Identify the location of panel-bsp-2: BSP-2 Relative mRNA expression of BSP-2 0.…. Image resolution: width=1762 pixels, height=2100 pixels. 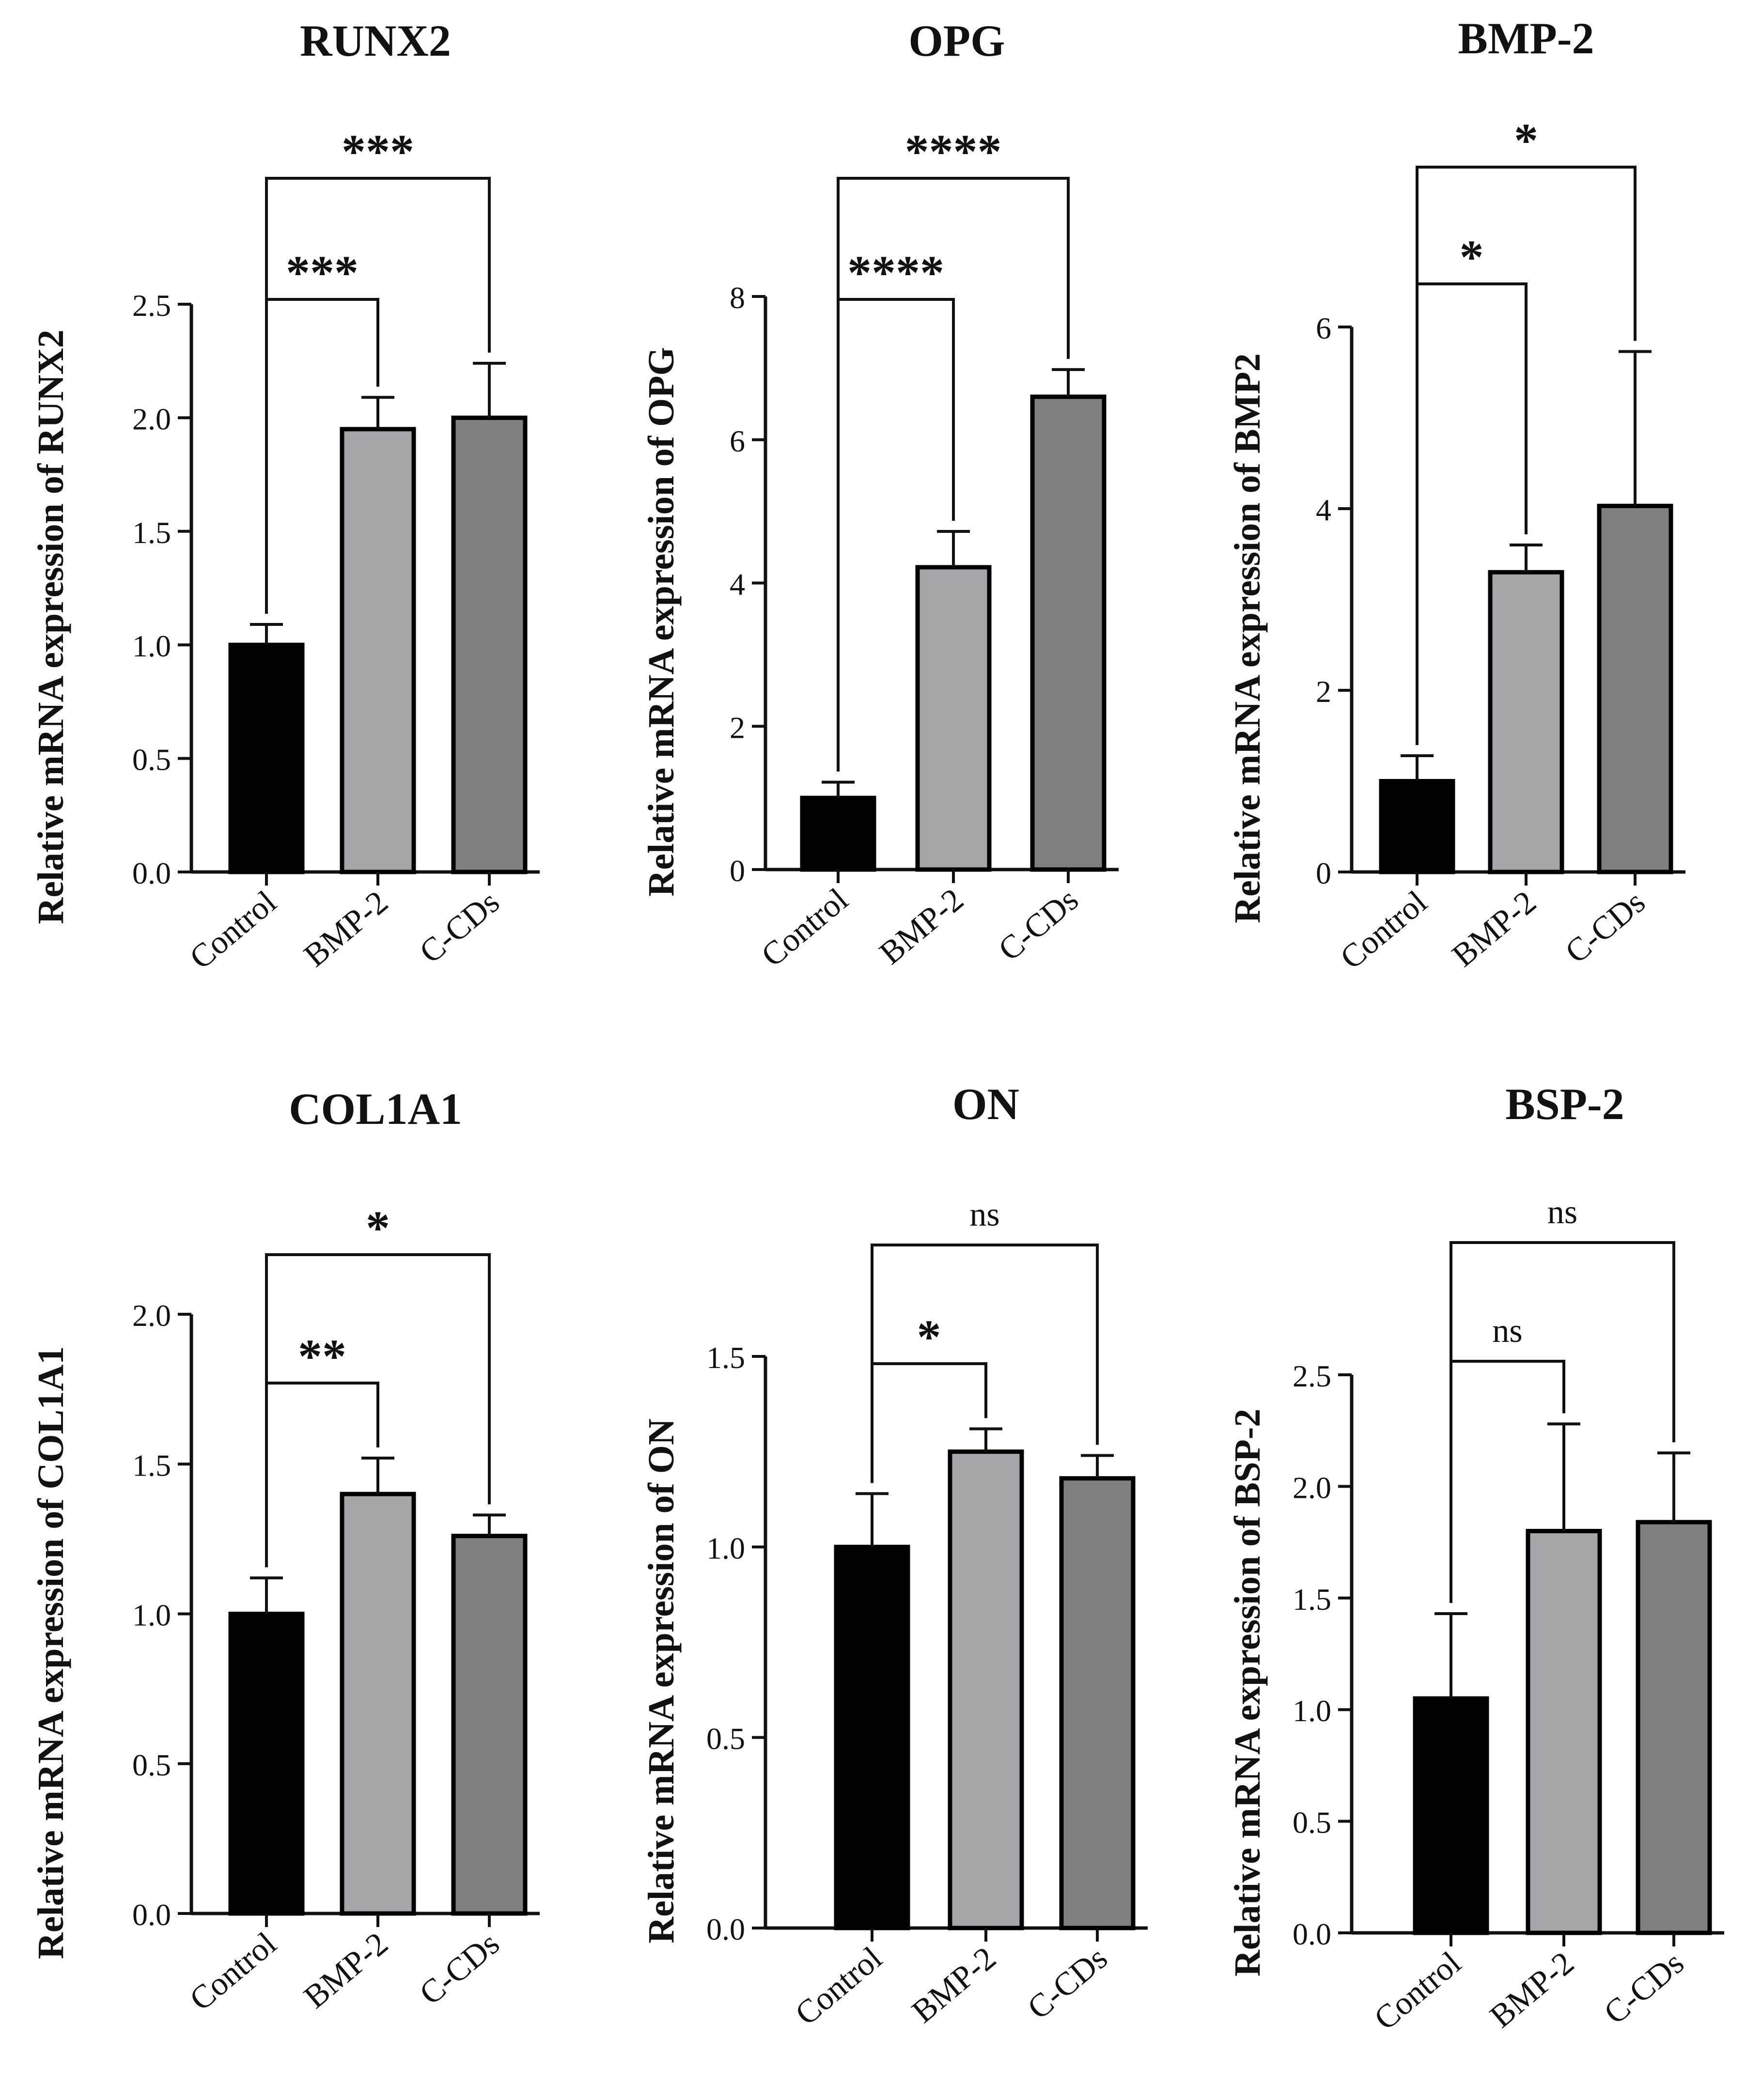
(1475, 1558).